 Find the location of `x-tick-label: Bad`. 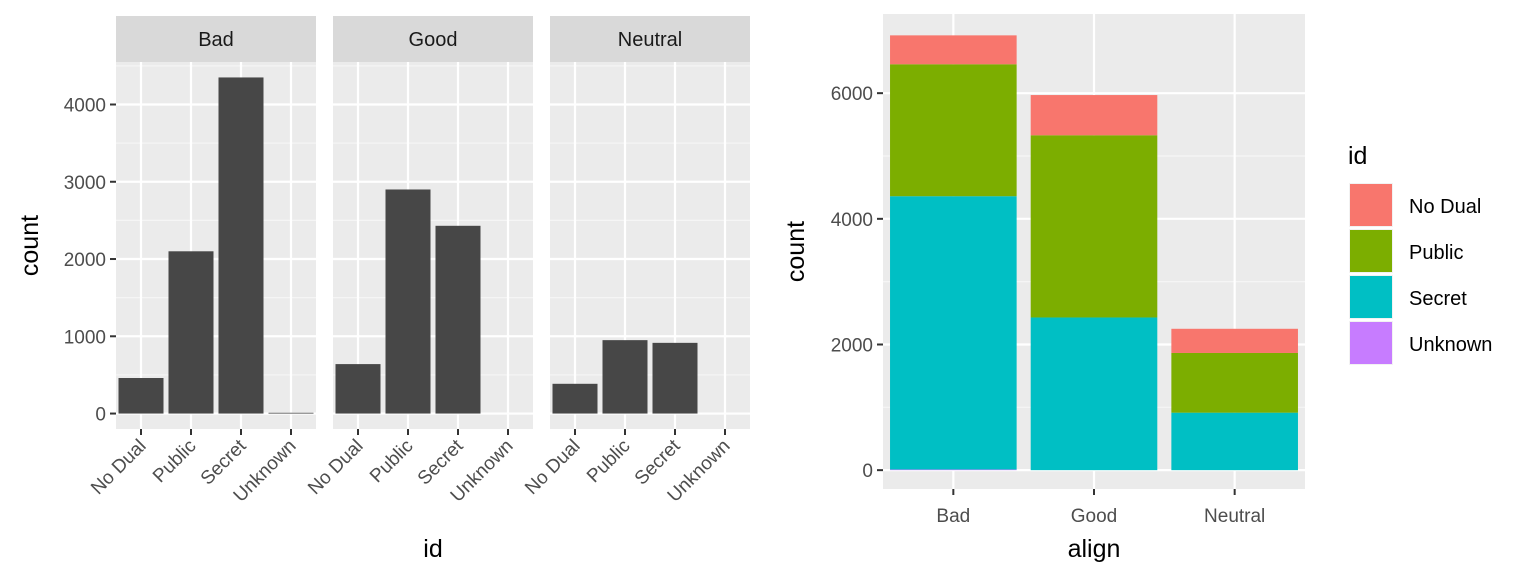

x-tick-label: Bad is located at coordinates (953, 516).